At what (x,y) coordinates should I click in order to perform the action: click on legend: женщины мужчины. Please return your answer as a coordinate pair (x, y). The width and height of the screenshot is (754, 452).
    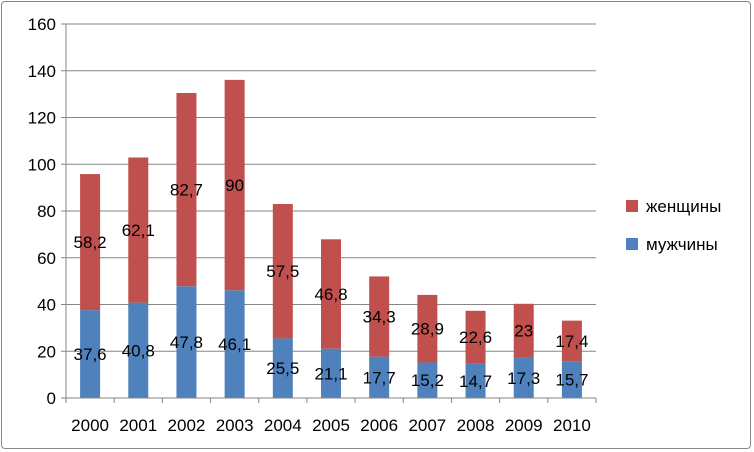
    Looking at the image, I should click on (673, 225).